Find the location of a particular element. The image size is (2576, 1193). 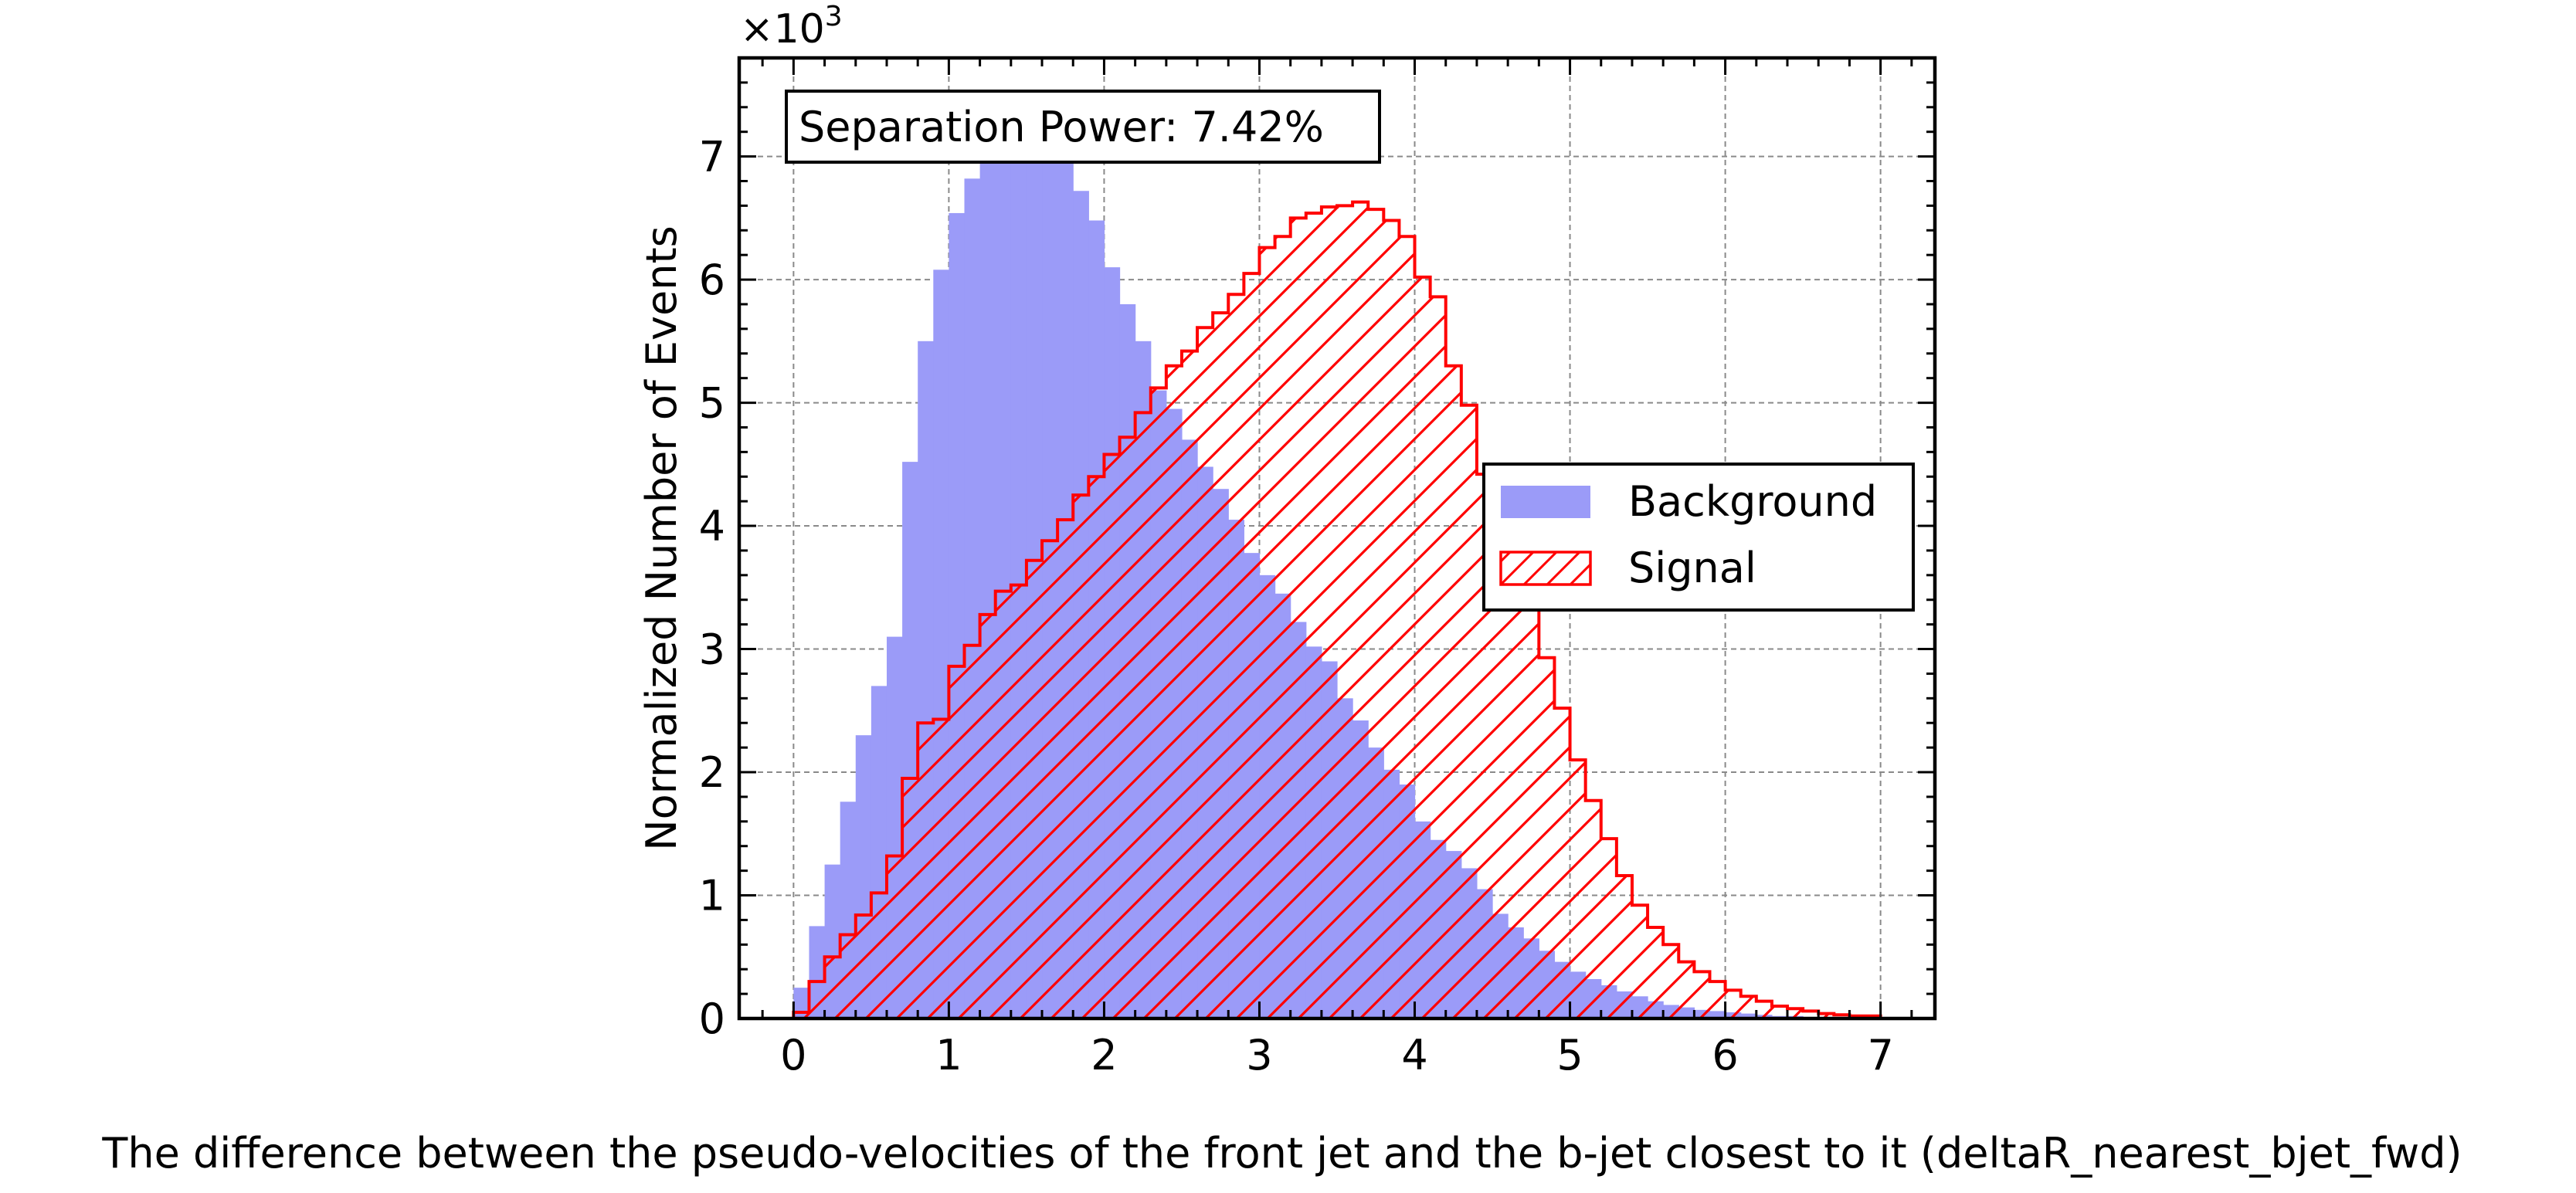

y-tick-label: 4 is located at coordinates (712, 526).